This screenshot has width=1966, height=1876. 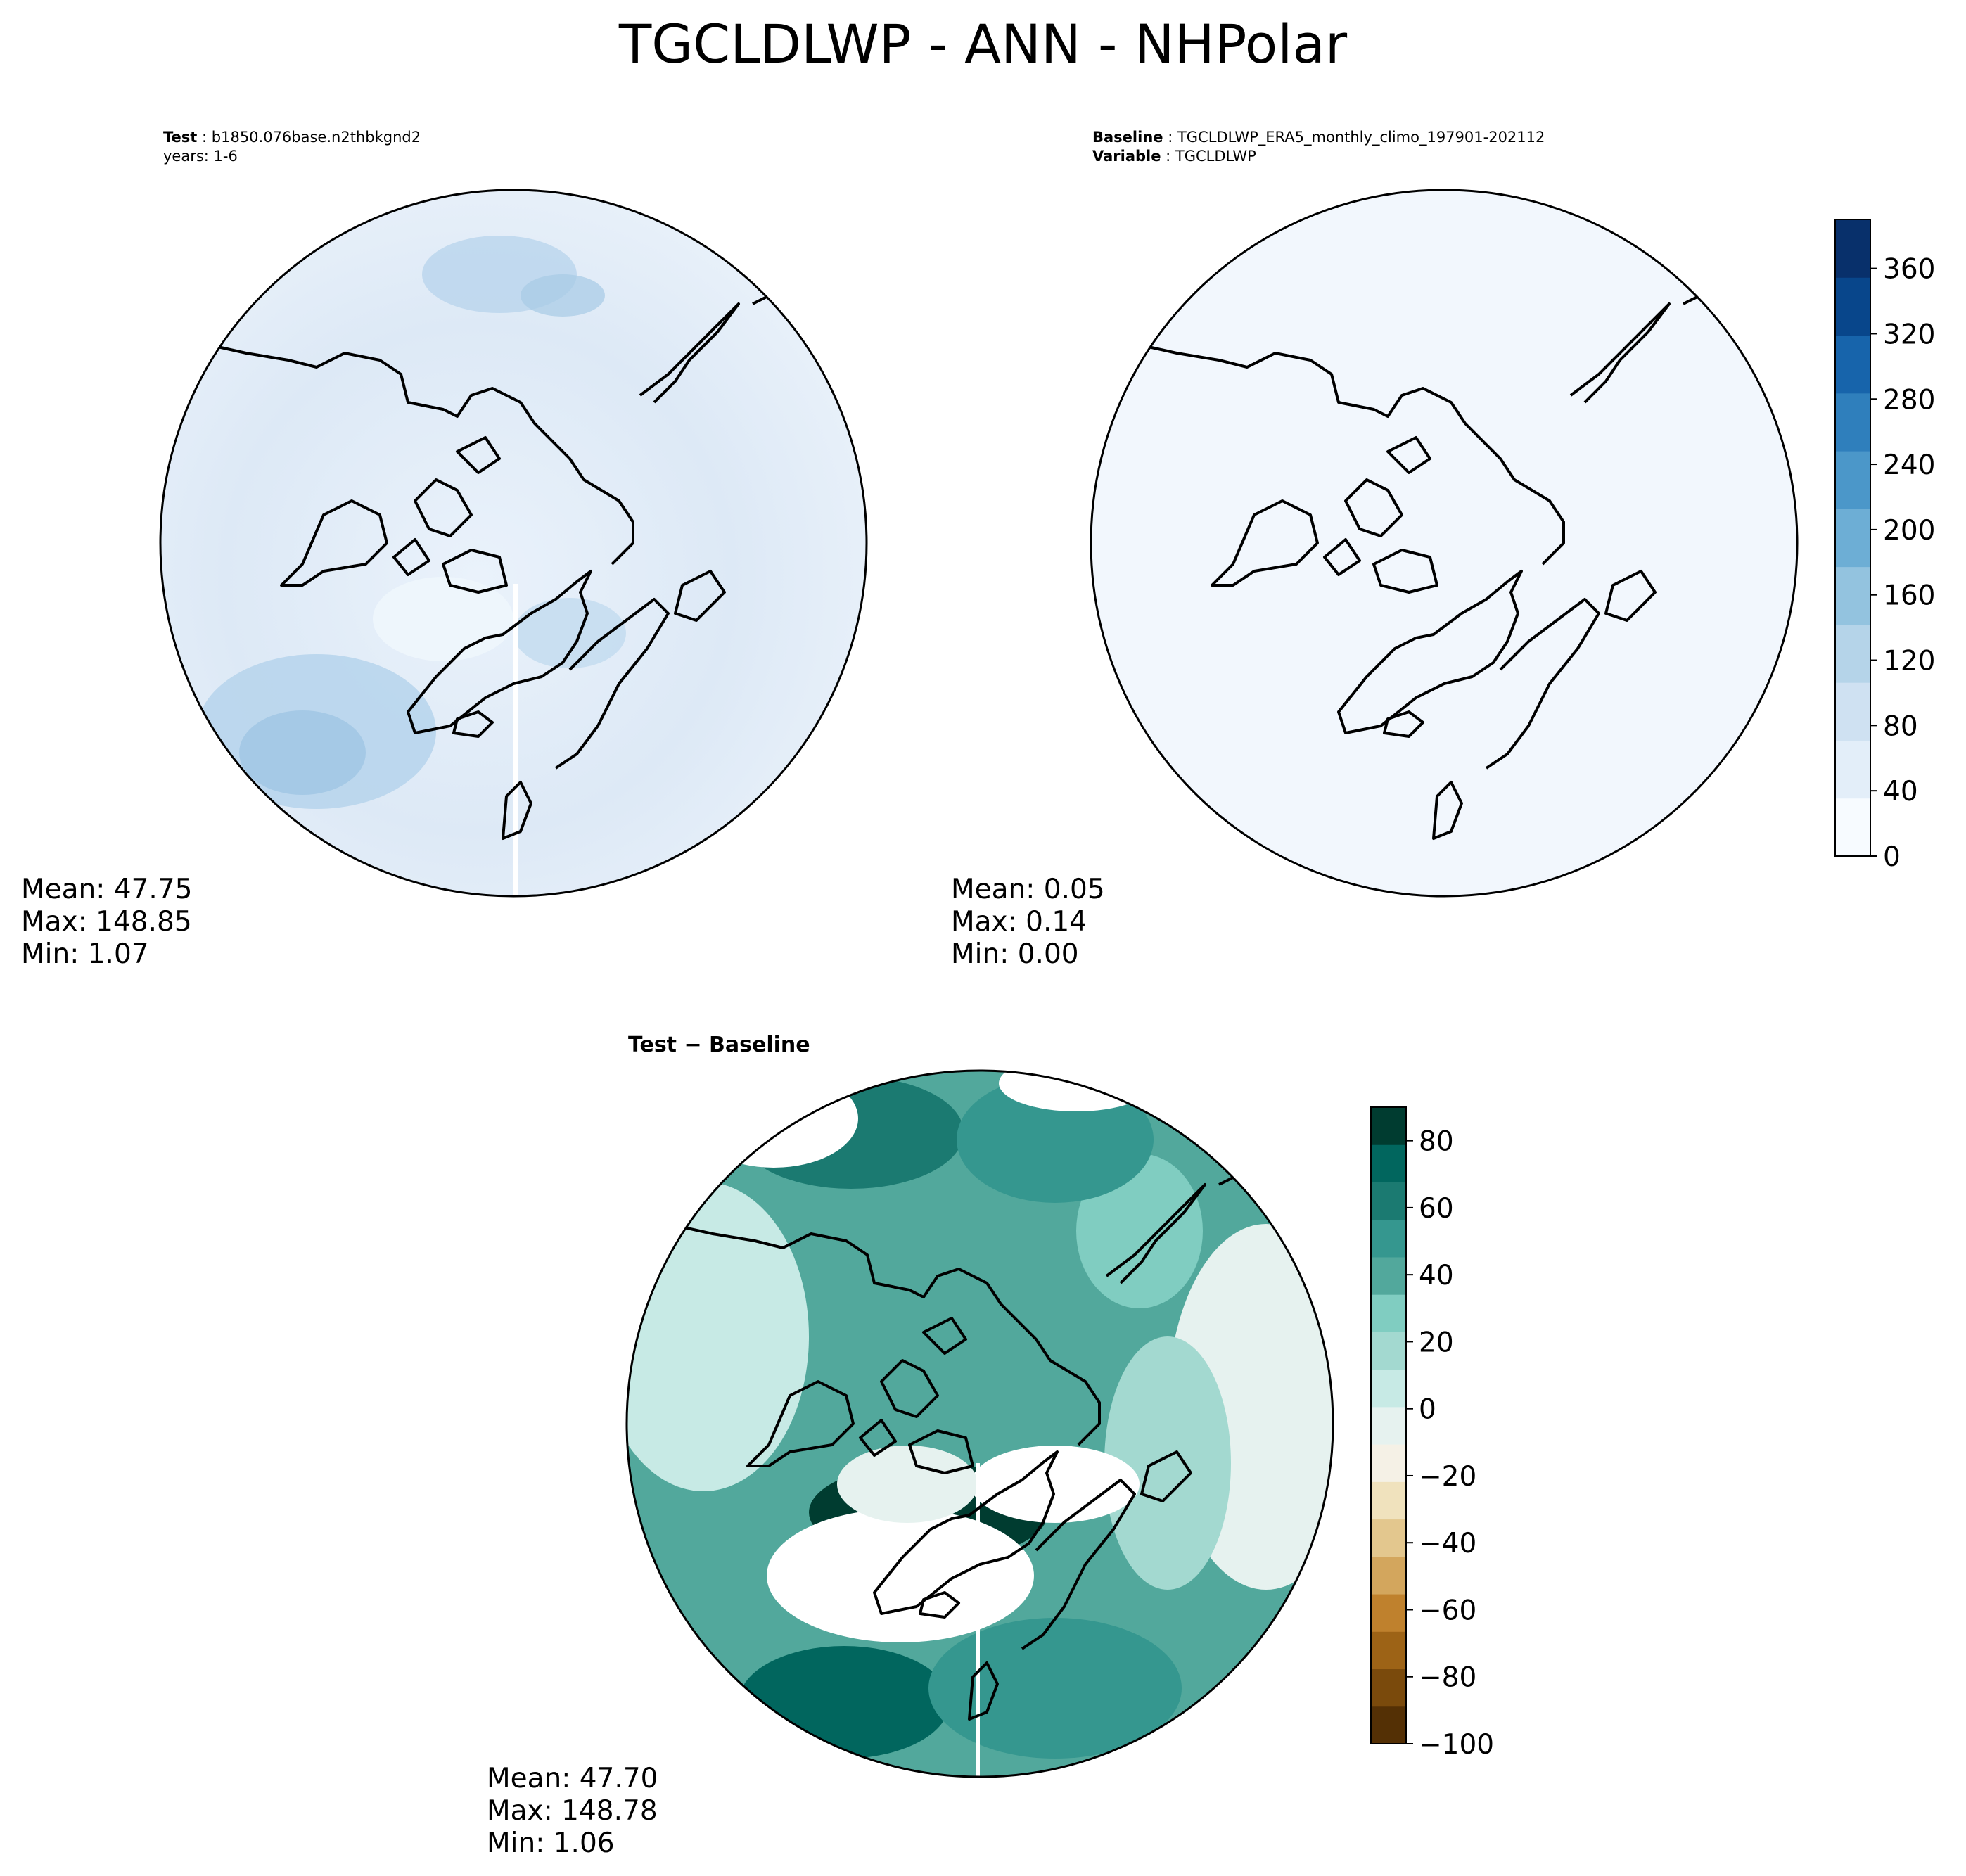 I want to click on diff-stats: Mean: 47.70 Max: 148.78 Min: 1.06, so click(x=572, y=1811).